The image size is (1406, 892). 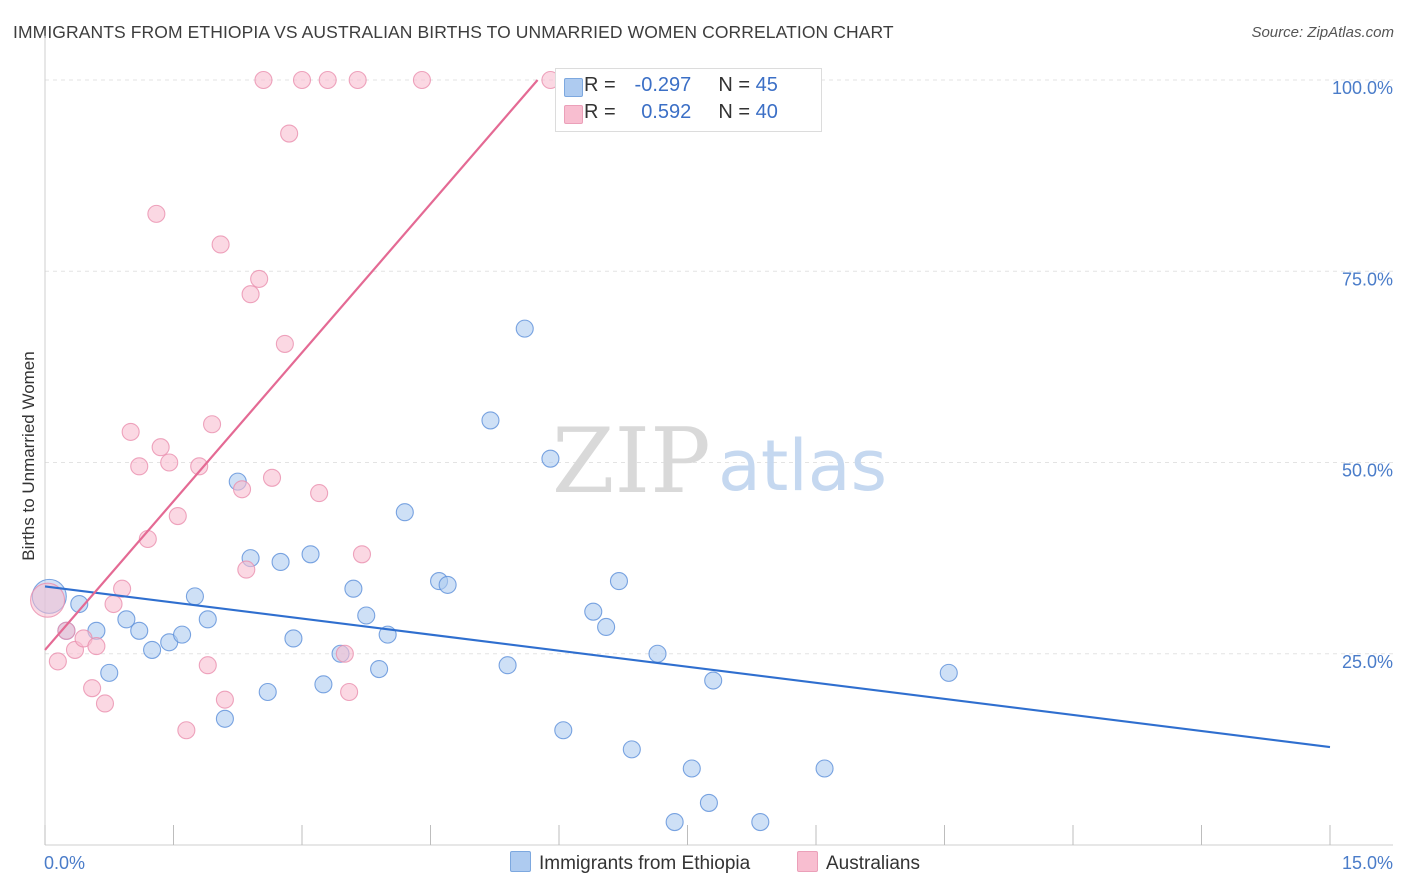 What do you see at coordinates (28, 455) in the screenshot?
I see `y-axis-title: Births to Unmarried Women` at bounding box center [28, 455].